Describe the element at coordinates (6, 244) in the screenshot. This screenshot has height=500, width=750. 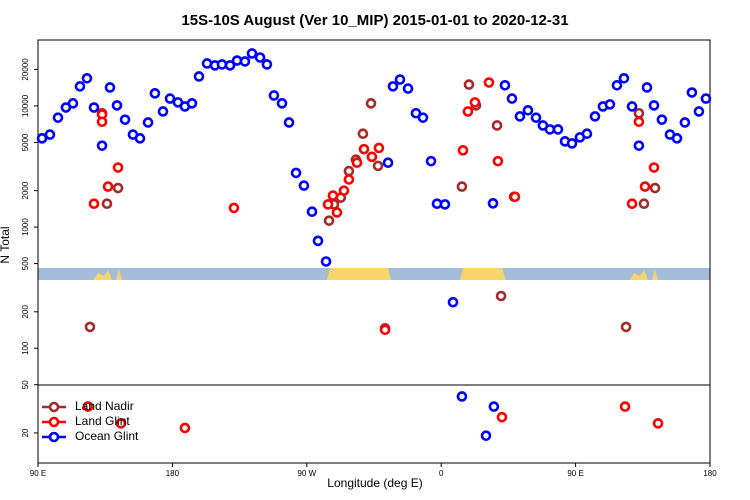
I see `y-axis-label: N Total` at that location.